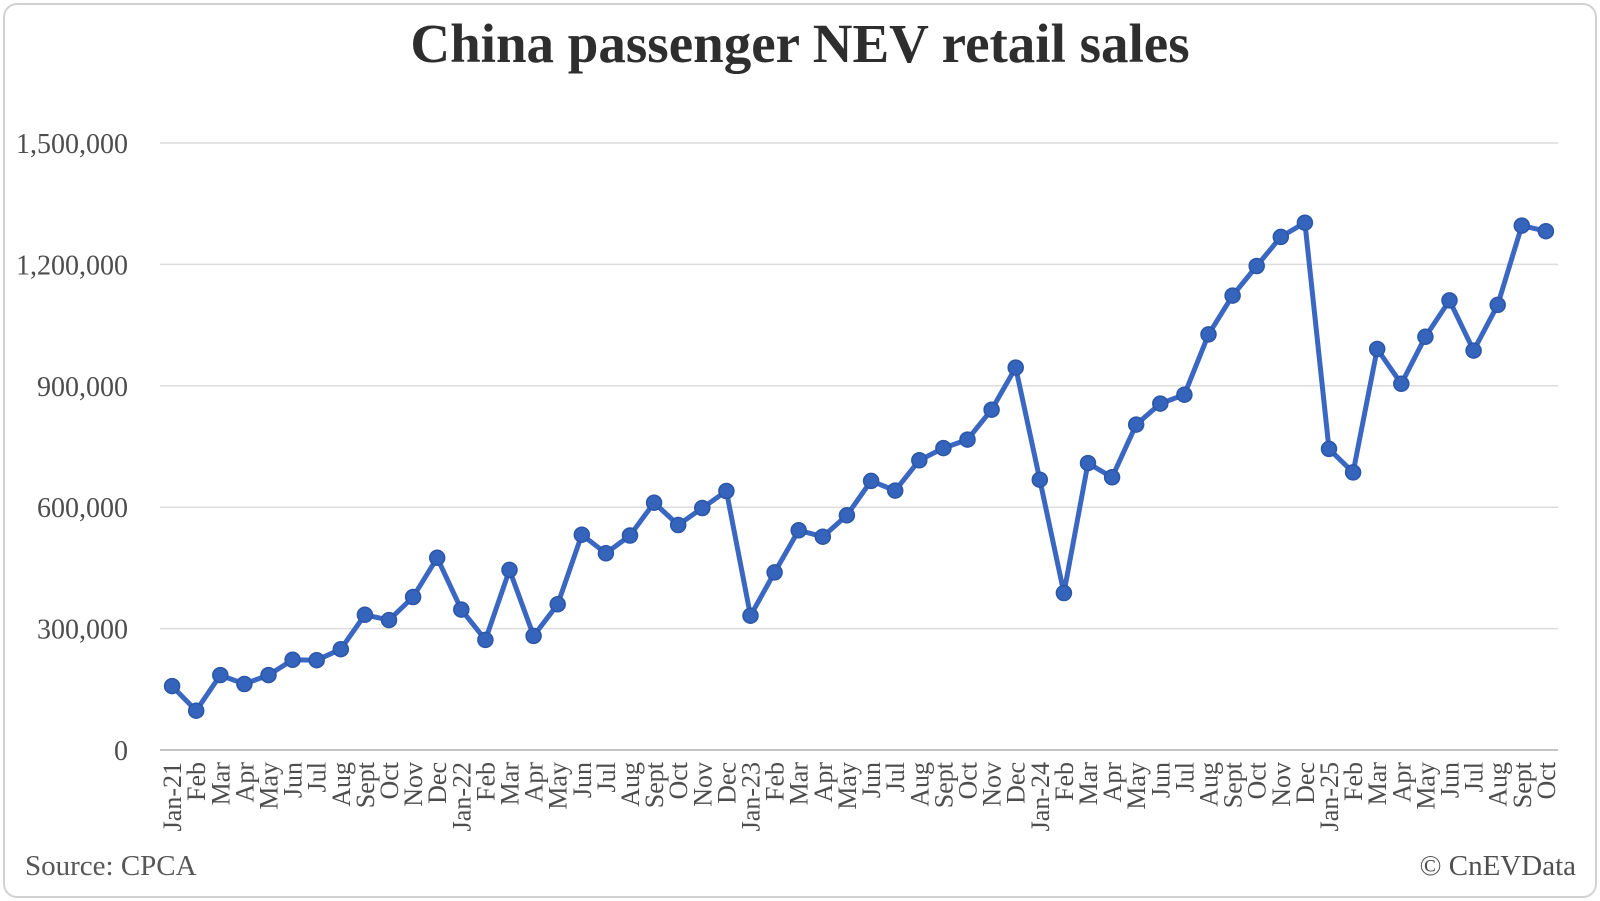 The width and height of the screenshot is (1600, 901). What do you see at coordinates (82, 630) in the screenshot?
I see `y-tick-label: 300,000` at bounding box center [82, 630].